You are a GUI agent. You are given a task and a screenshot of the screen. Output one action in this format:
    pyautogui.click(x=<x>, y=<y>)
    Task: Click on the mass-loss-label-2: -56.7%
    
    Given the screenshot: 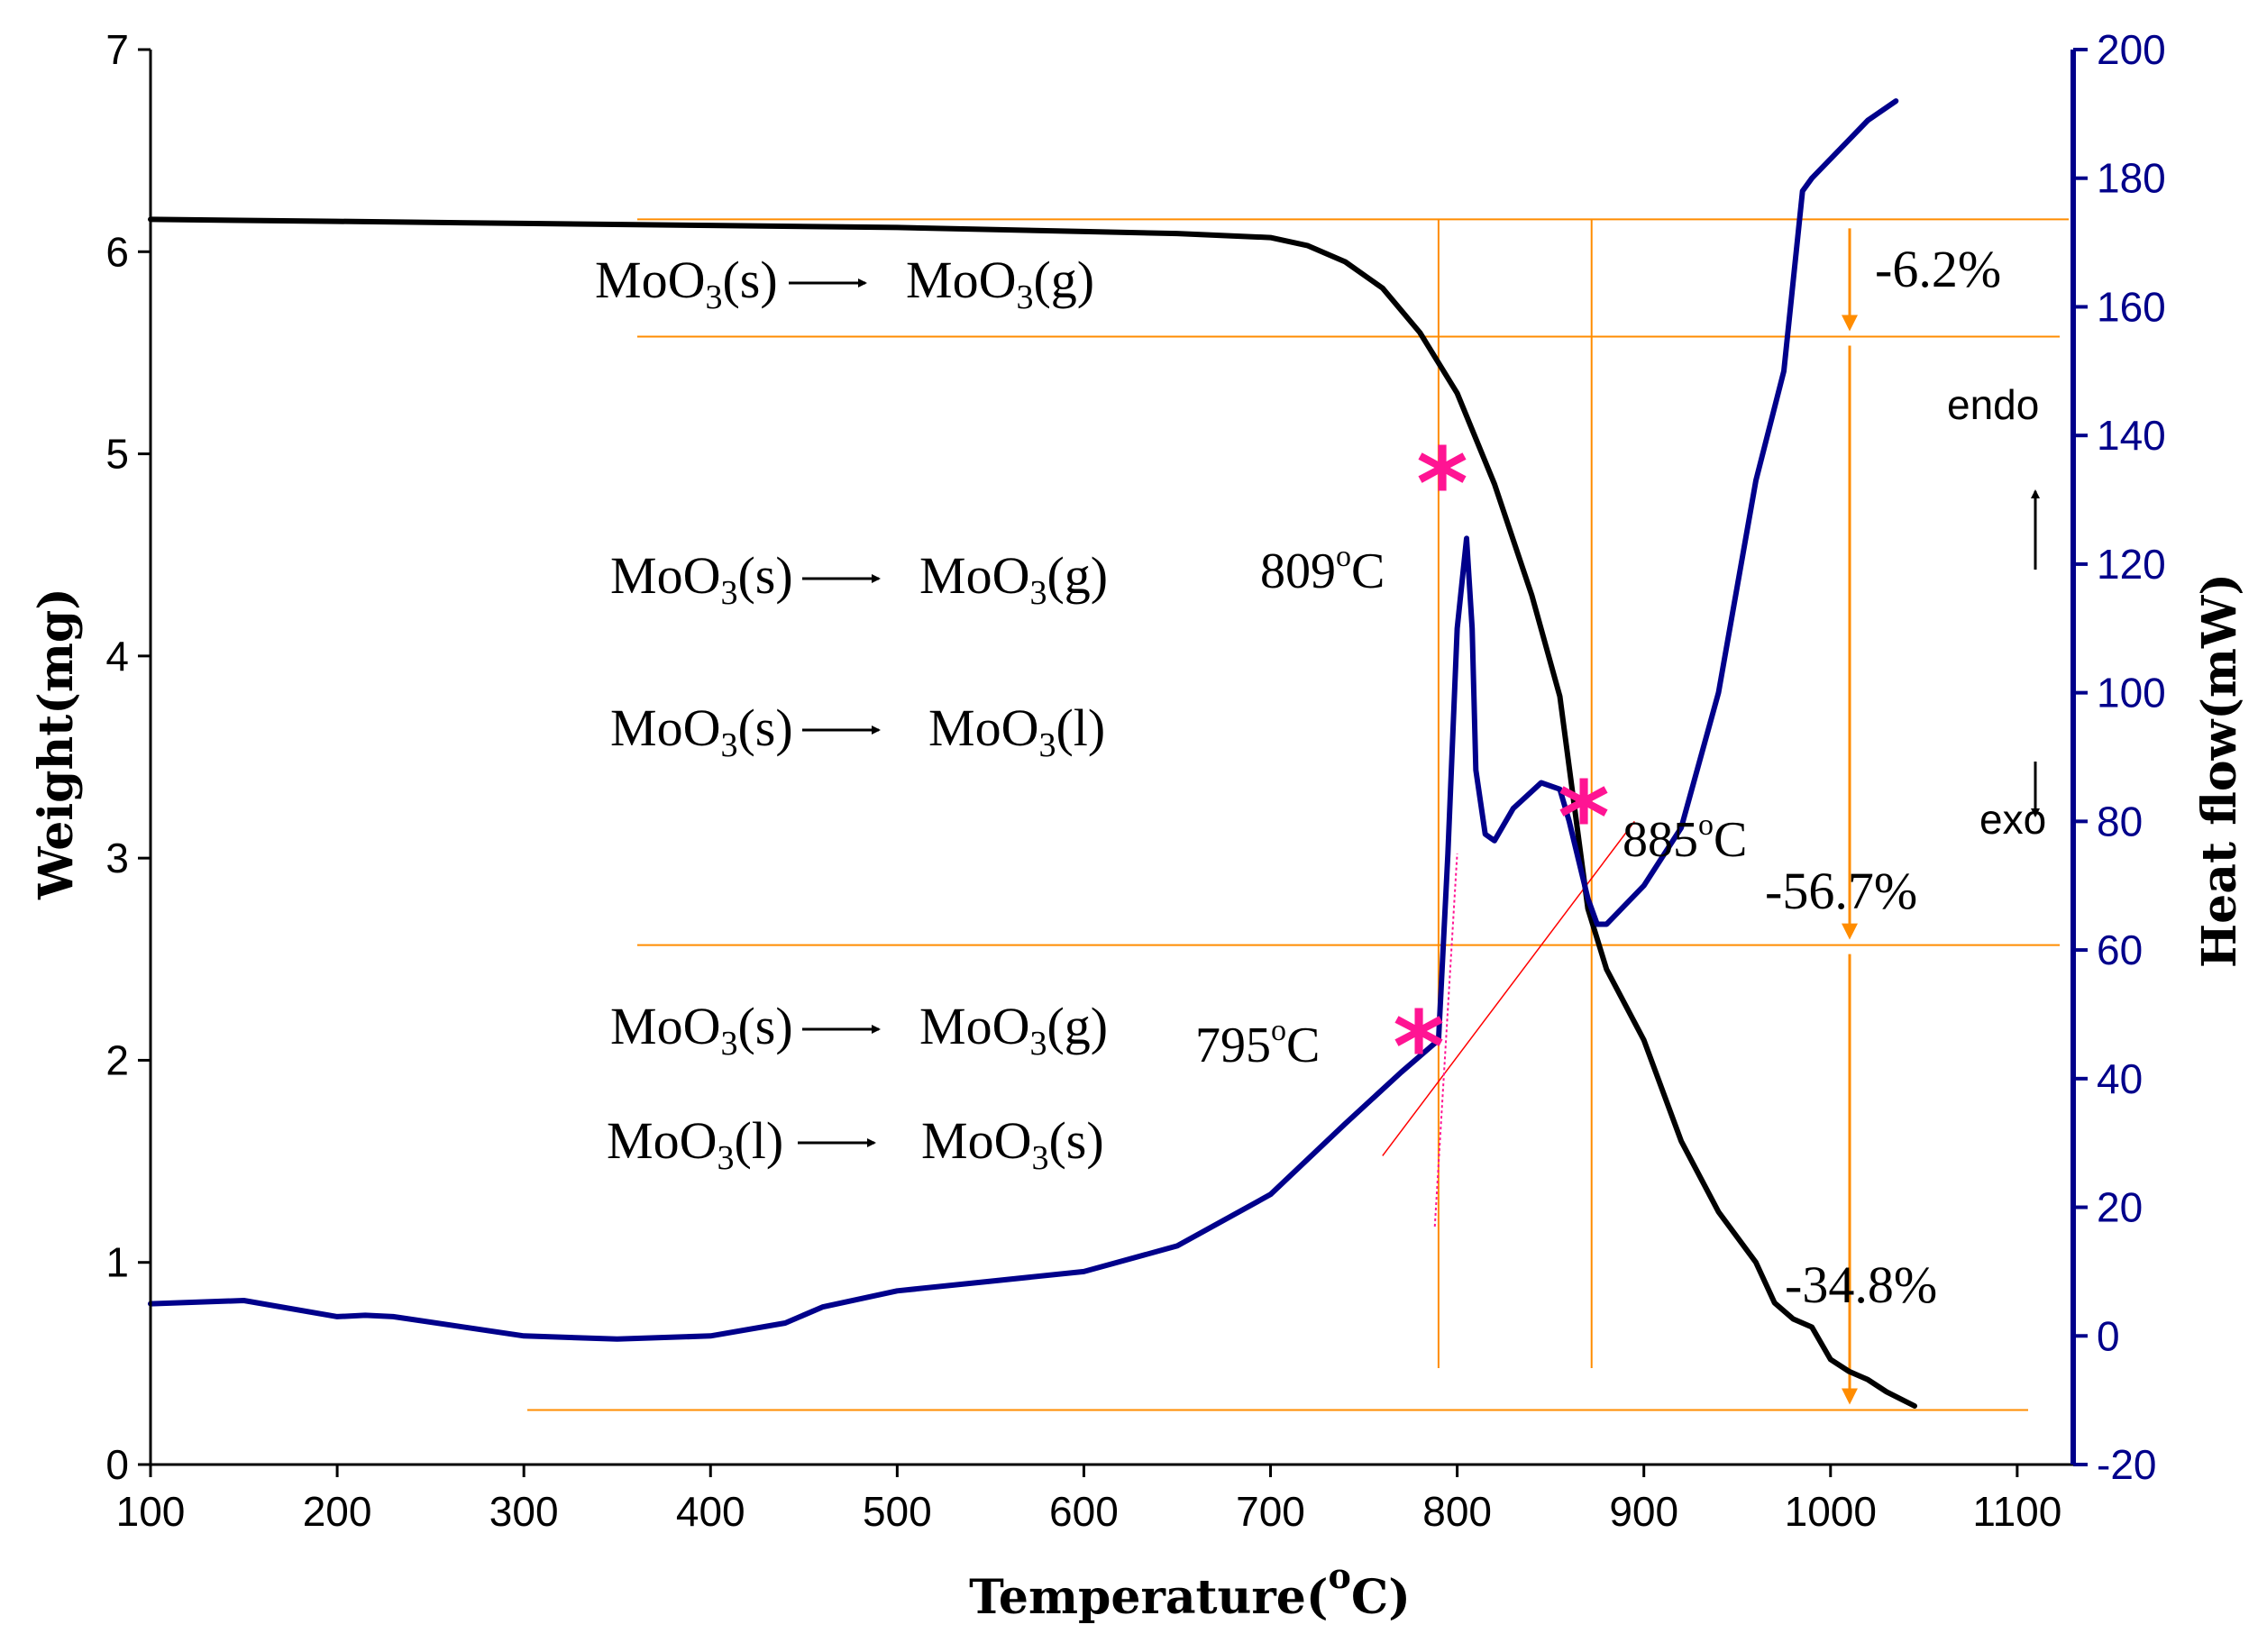 What is the action you would take?
    pyautogui.click(x=1841, y=891)
    